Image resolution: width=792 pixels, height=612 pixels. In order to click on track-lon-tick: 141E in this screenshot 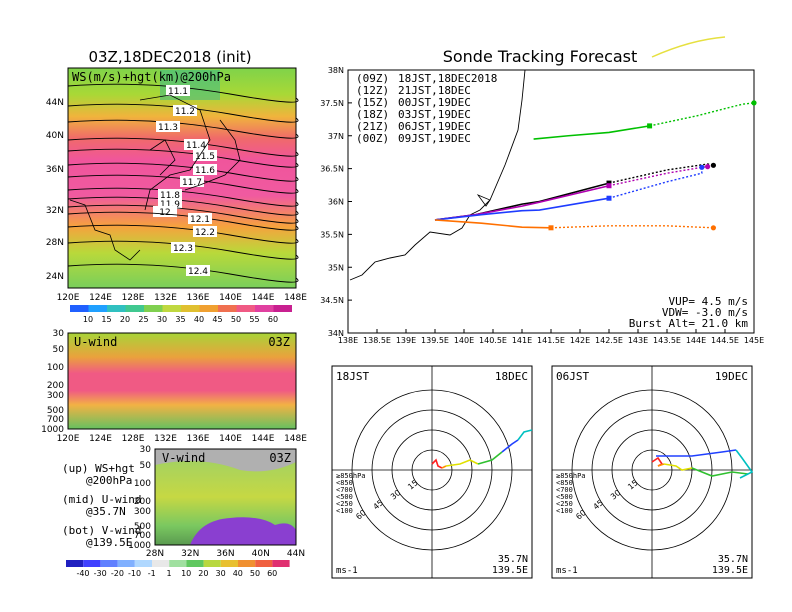, I will do `click(522, 340)`.